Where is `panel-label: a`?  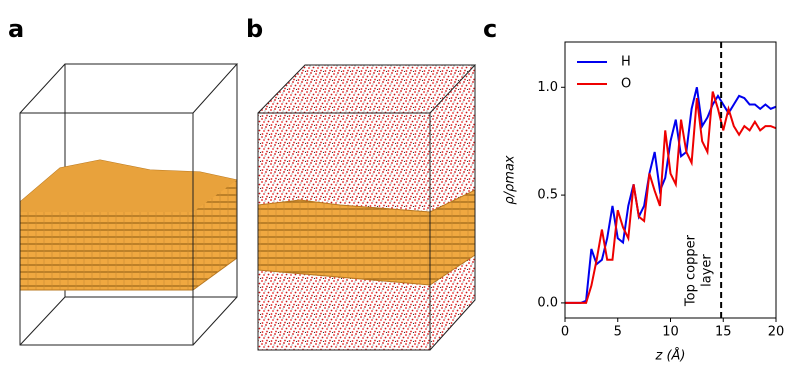
panel-label: a is located at coordinates (16, 29).